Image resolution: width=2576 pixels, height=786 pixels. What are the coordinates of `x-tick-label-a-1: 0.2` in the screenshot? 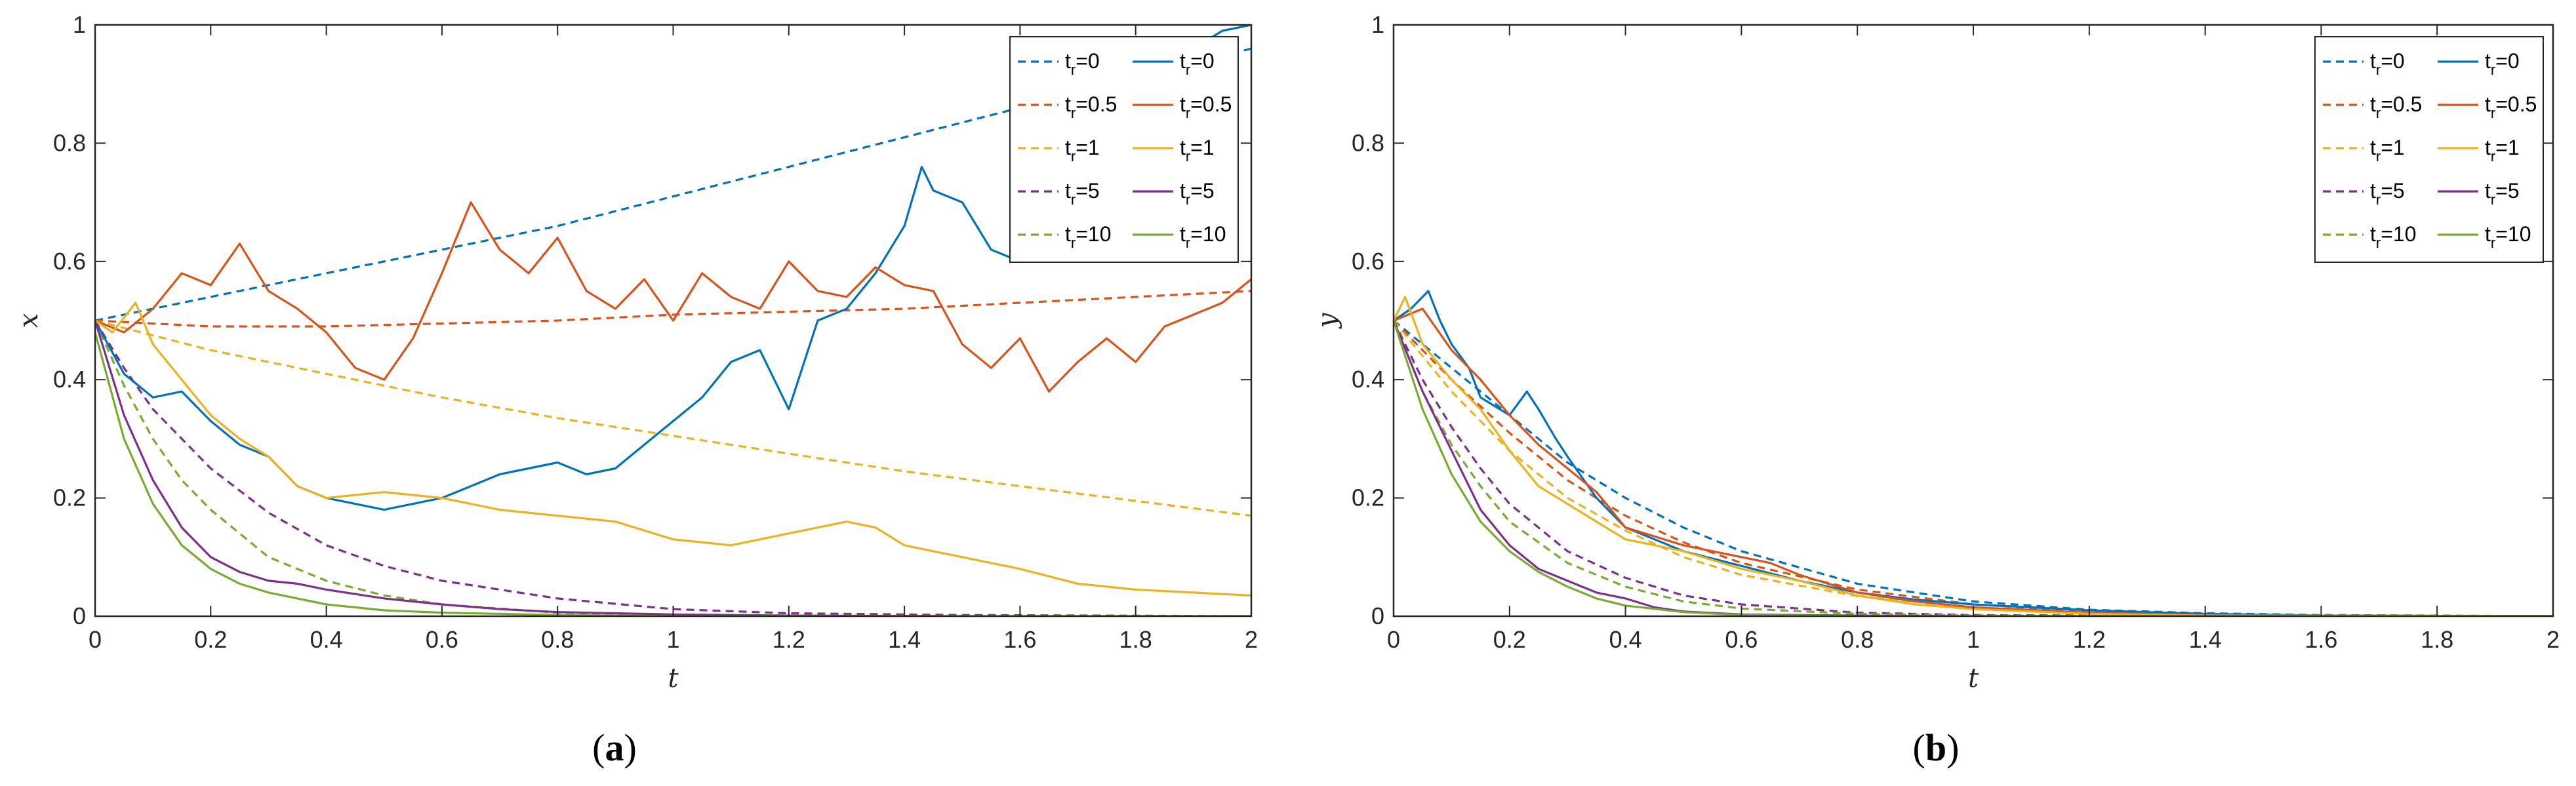 It's located at (210, 639).